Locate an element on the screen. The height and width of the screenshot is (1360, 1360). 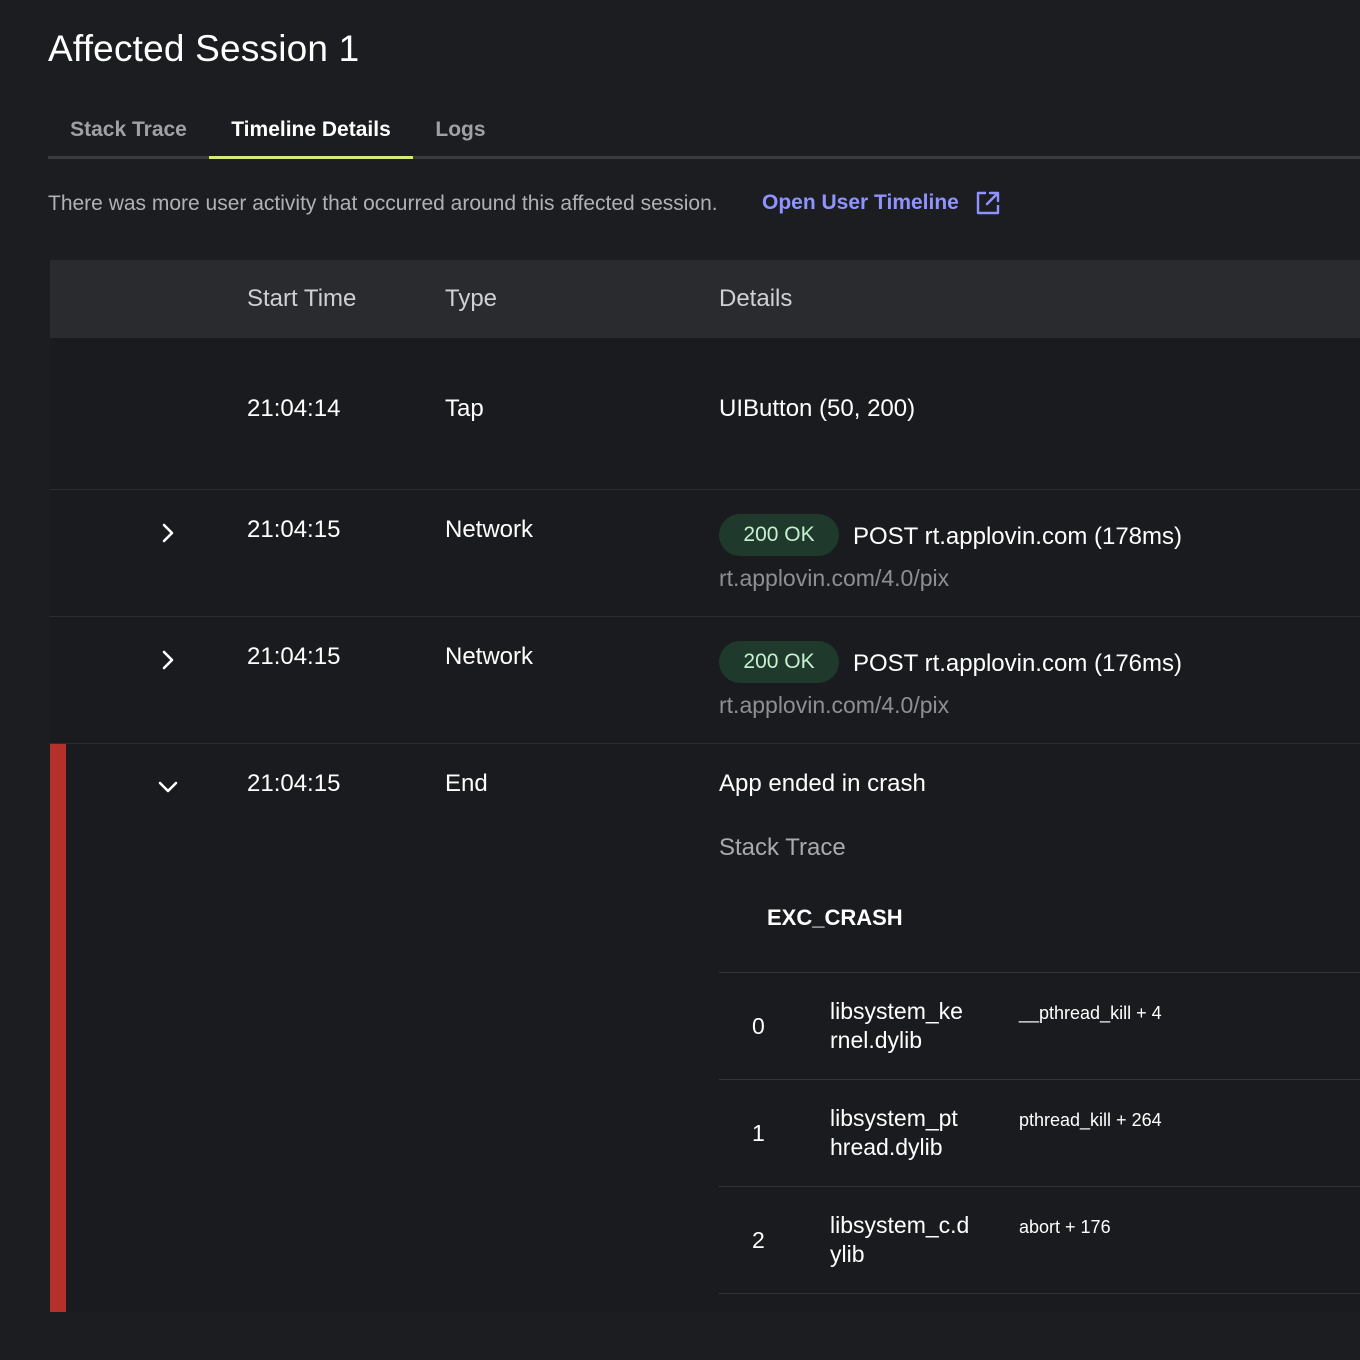
row-type: End is located at coordinates (466, 783).